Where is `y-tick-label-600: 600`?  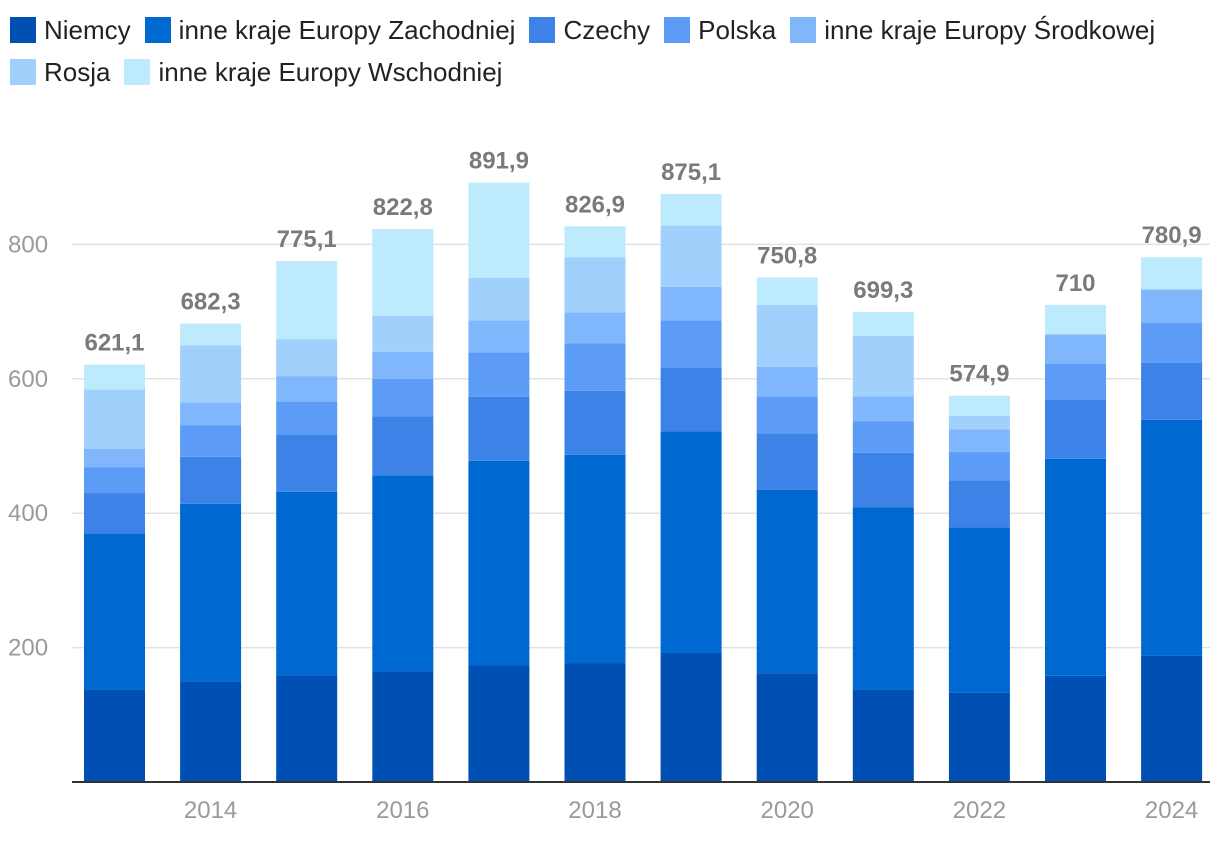 y-tick-label-600: 600 is located at coordinates (28, 379).